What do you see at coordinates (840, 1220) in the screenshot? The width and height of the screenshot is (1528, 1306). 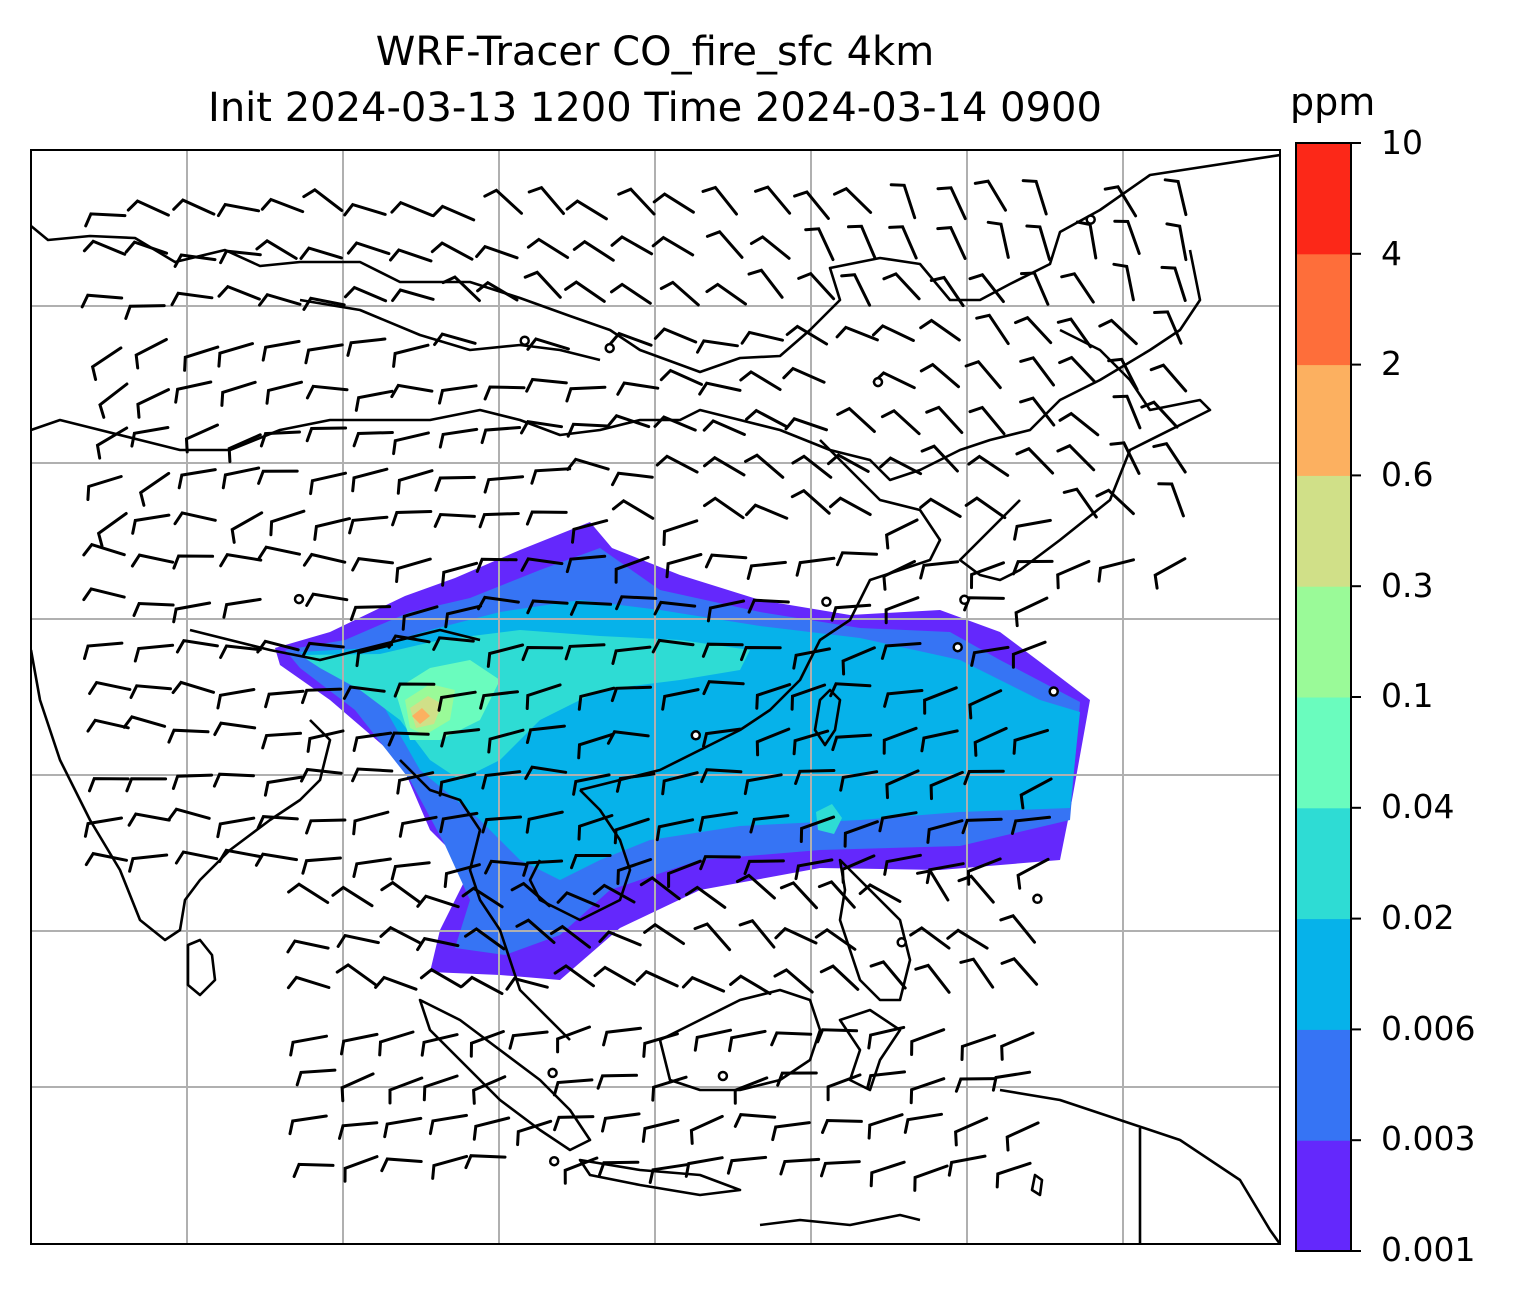 I see `coast-lesser-sunda` at bounding box center [840, 1220].